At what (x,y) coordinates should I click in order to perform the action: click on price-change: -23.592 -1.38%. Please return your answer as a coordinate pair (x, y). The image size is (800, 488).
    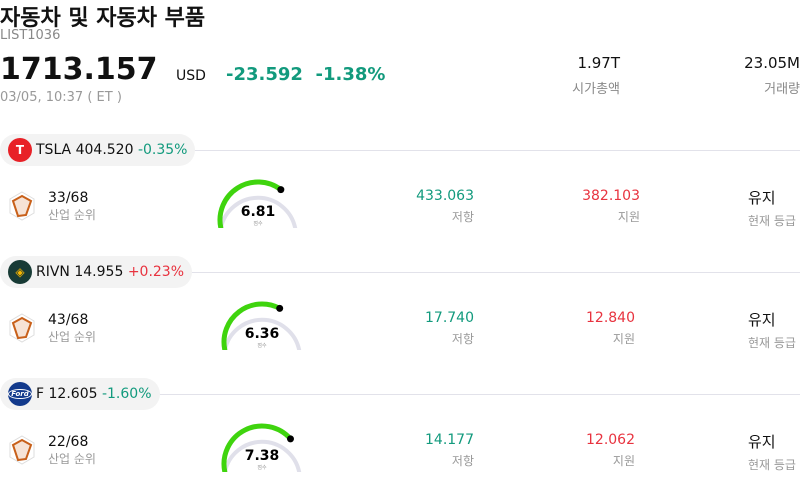
    Looking at the image, I should click on (305, 74).